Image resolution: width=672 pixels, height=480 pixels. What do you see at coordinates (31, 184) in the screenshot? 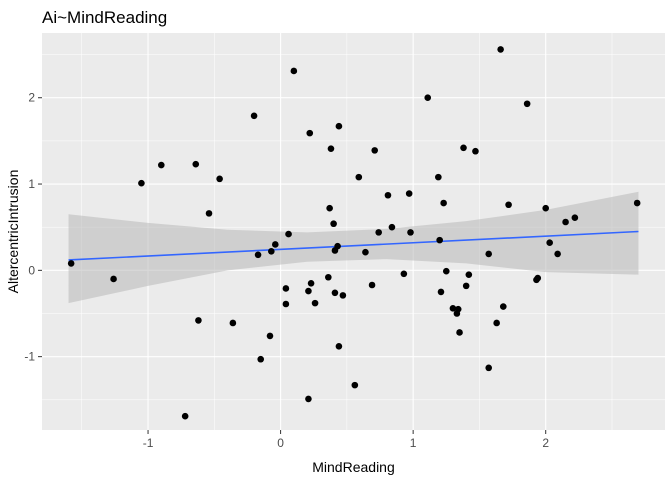
I see `y-tick-label: 1` at bounding box center [31, 184].